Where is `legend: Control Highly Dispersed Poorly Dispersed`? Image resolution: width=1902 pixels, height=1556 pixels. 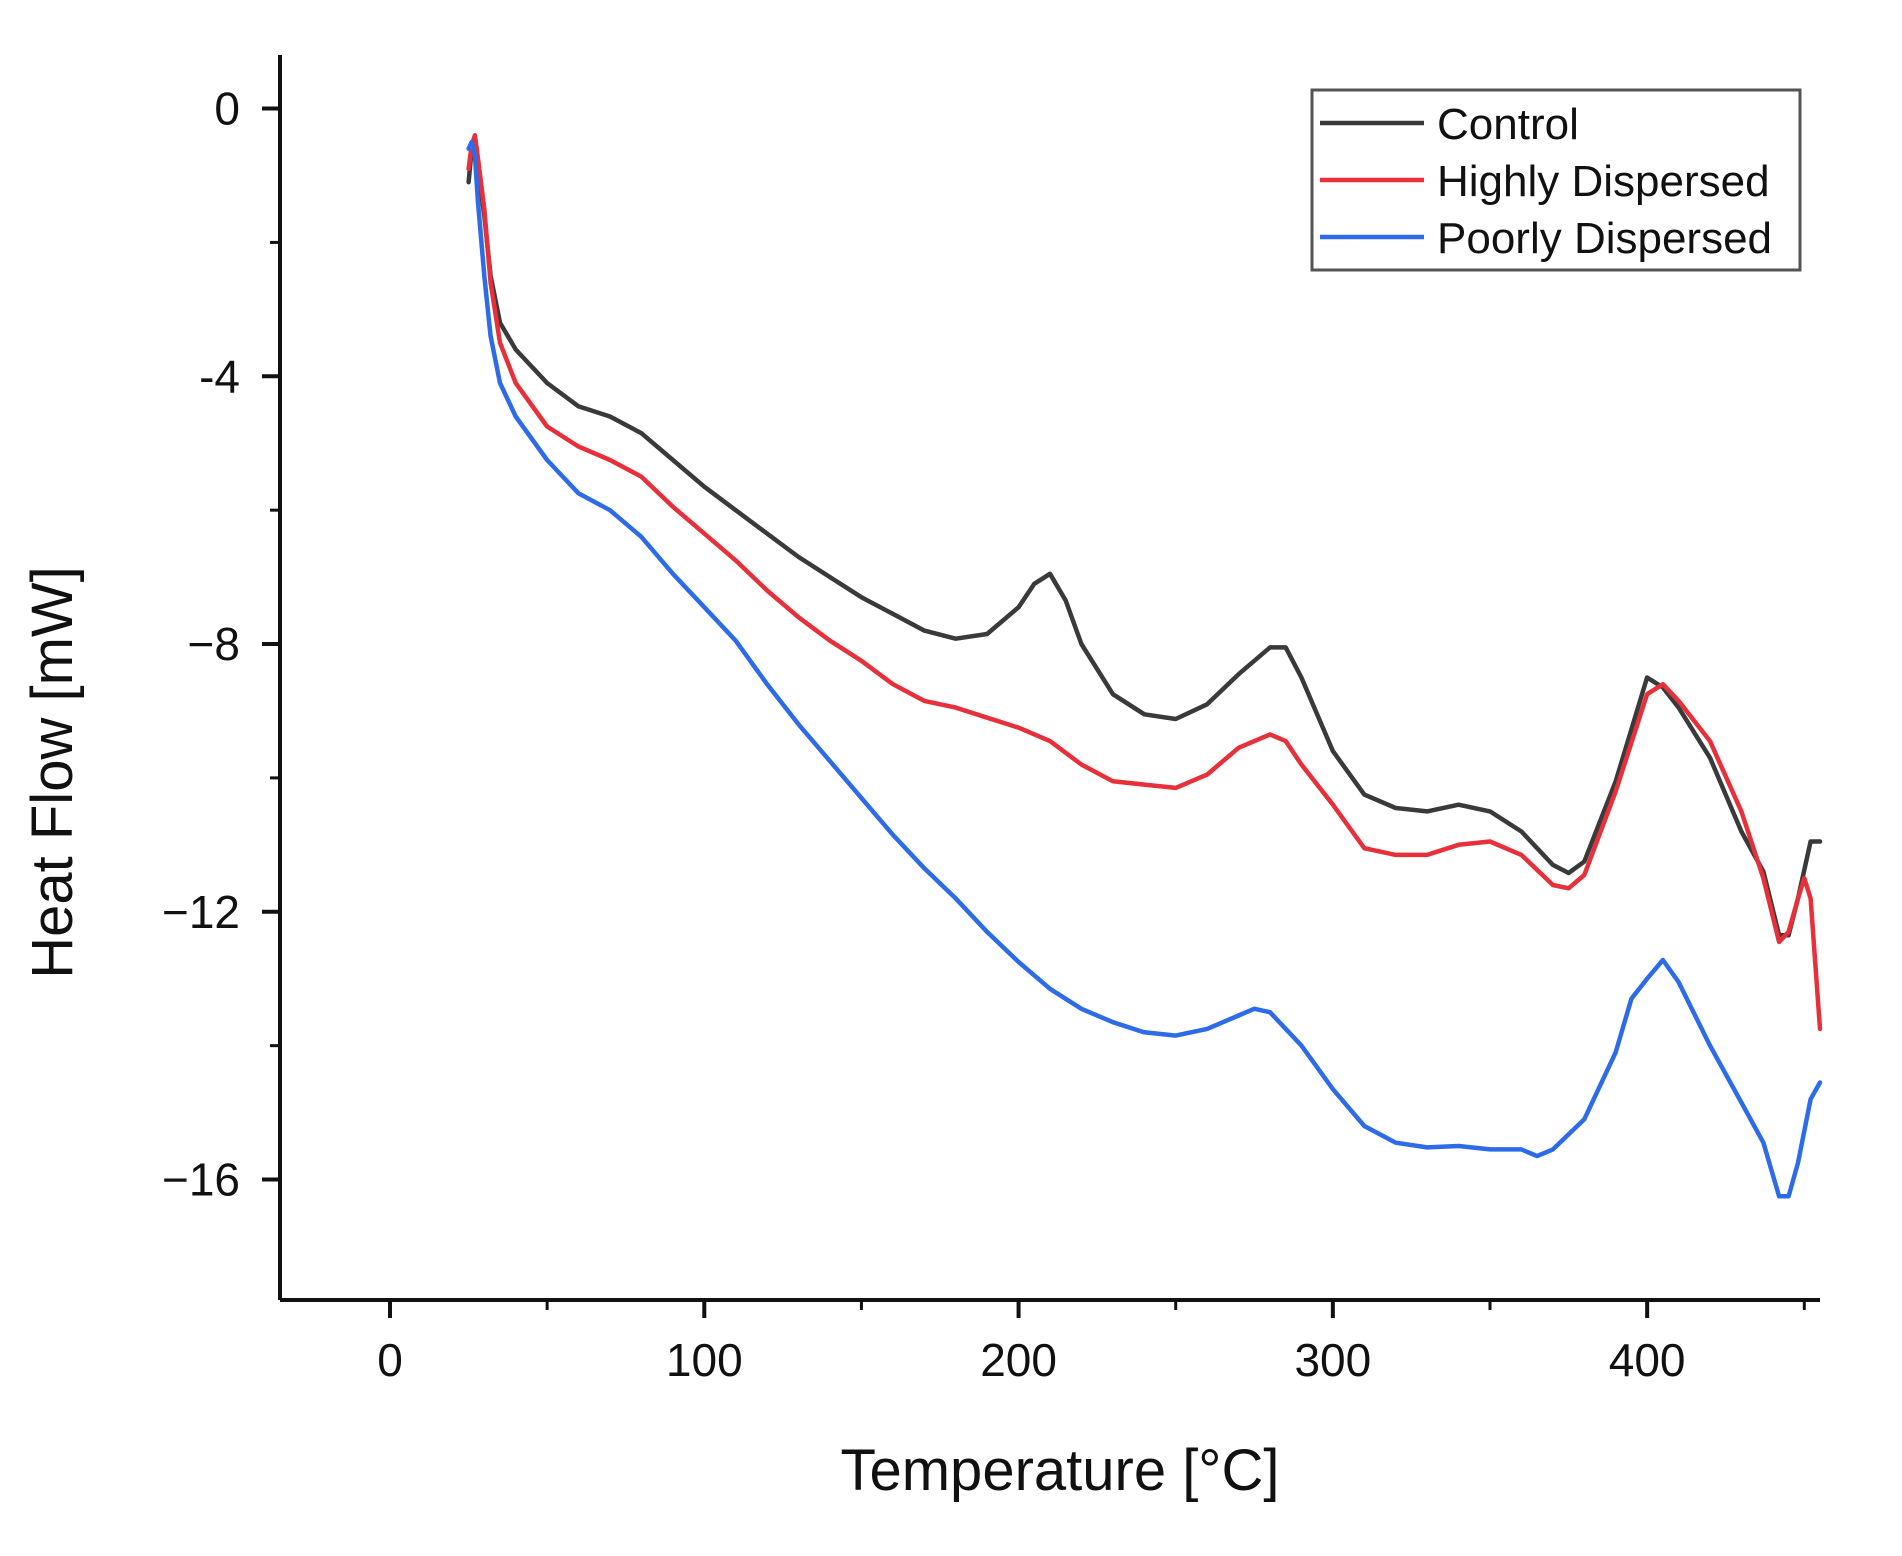
legend: Control Highly Dispersed Poorly Dispersed is located at coordinates (1556, 180).